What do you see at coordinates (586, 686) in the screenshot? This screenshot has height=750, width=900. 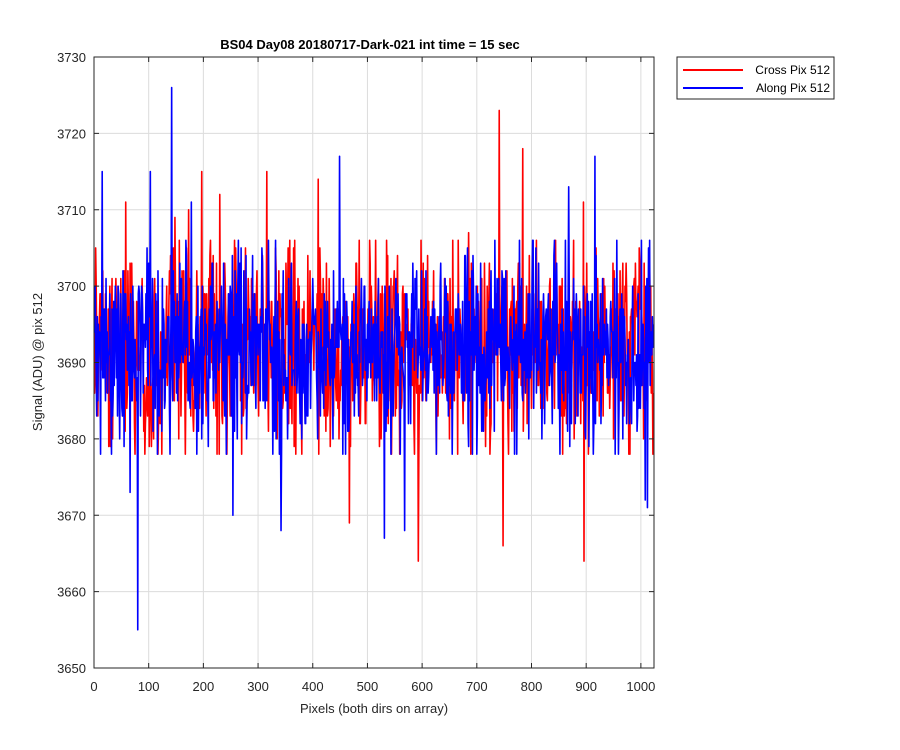 I see `x-tick-label: 900` at bounding box center [586, 686].